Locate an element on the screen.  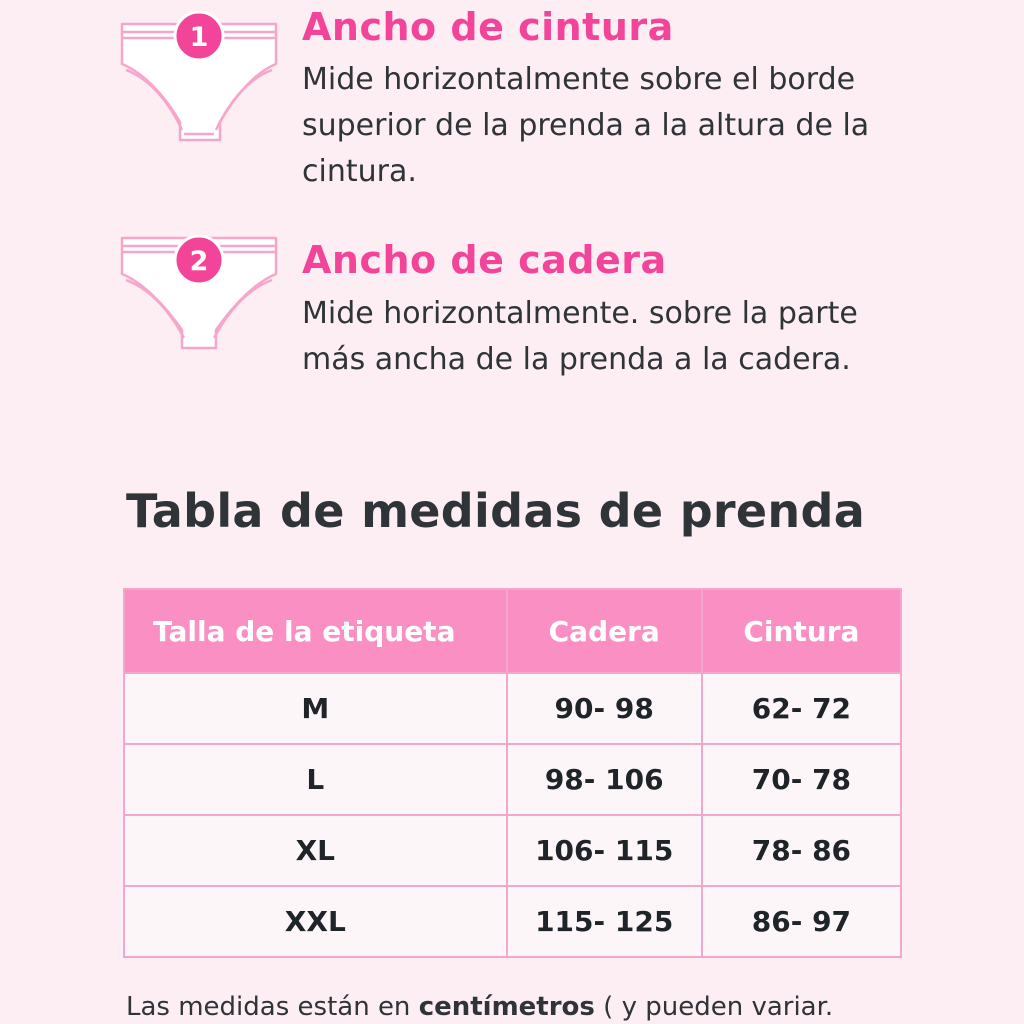
waist-cell: 70- 78 is located at coordinates (801, 779).